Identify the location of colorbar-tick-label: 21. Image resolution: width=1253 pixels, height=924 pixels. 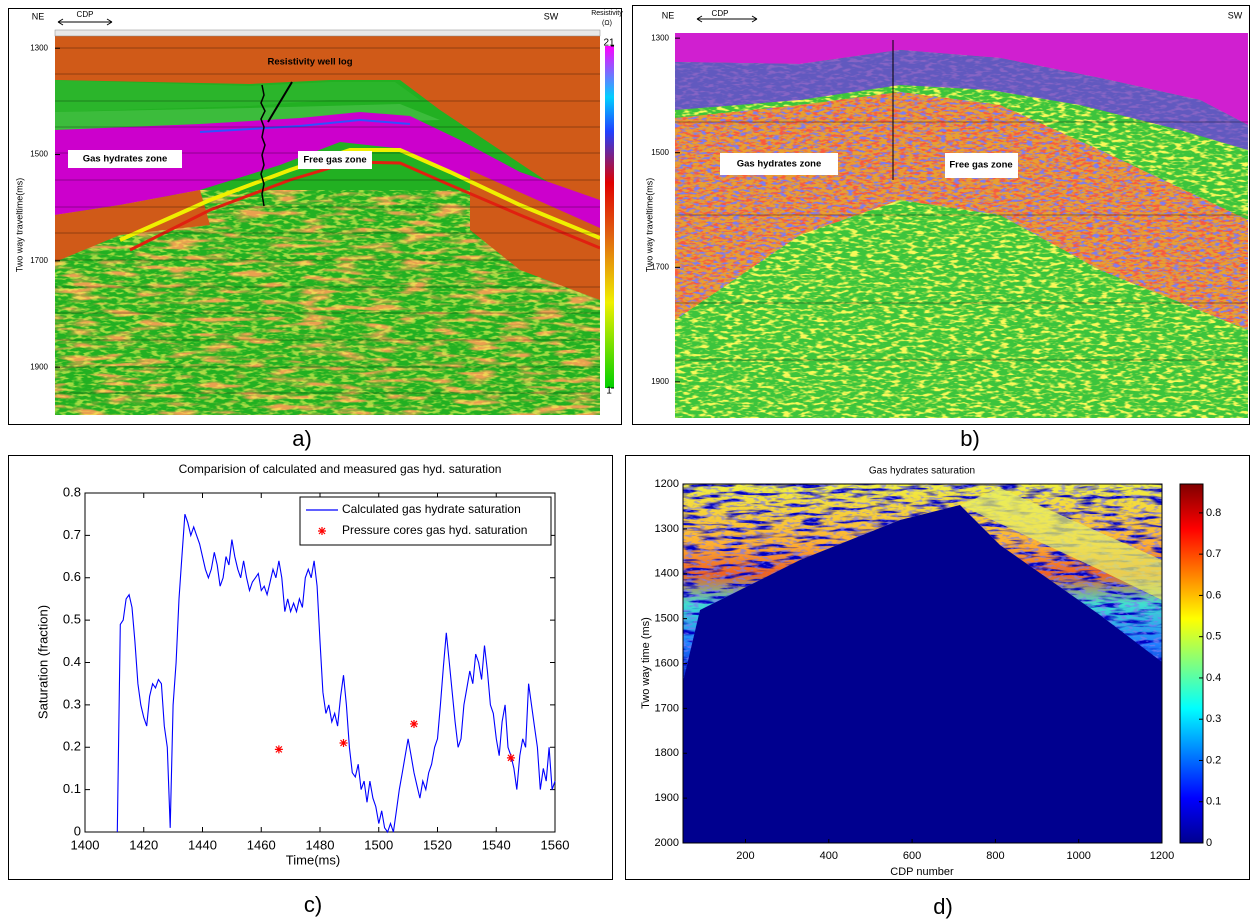
(609, 43).